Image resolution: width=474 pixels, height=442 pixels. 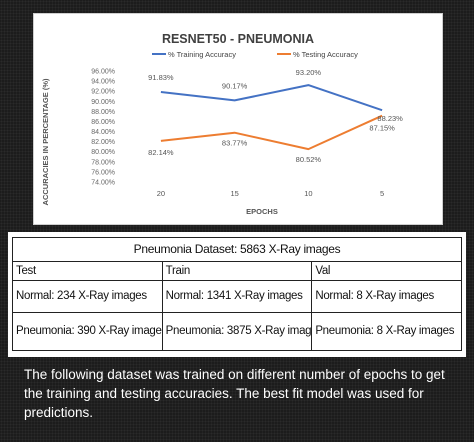 I want to click on x-axis-ticks: 20 15 10 5, so click(x=271, y=193).